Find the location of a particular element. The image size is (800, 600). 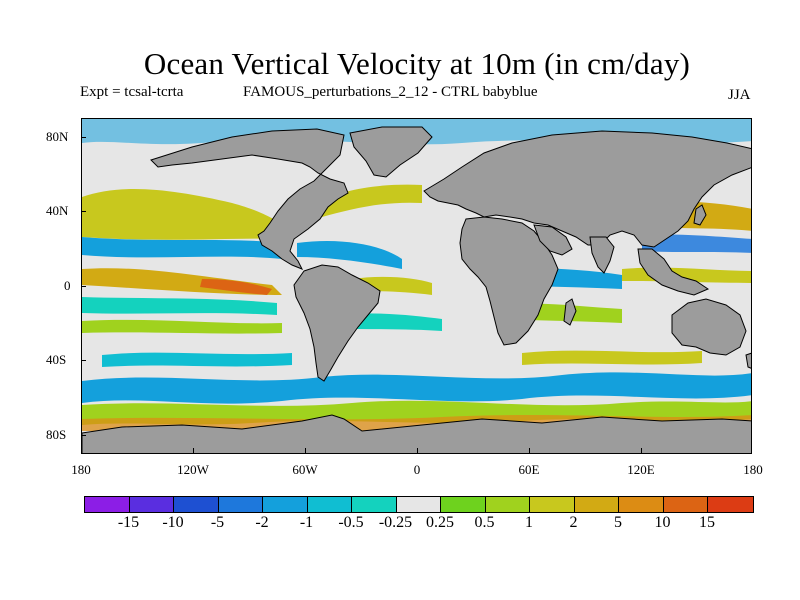

landmass-antarctica is located at coordinates (416, 433).